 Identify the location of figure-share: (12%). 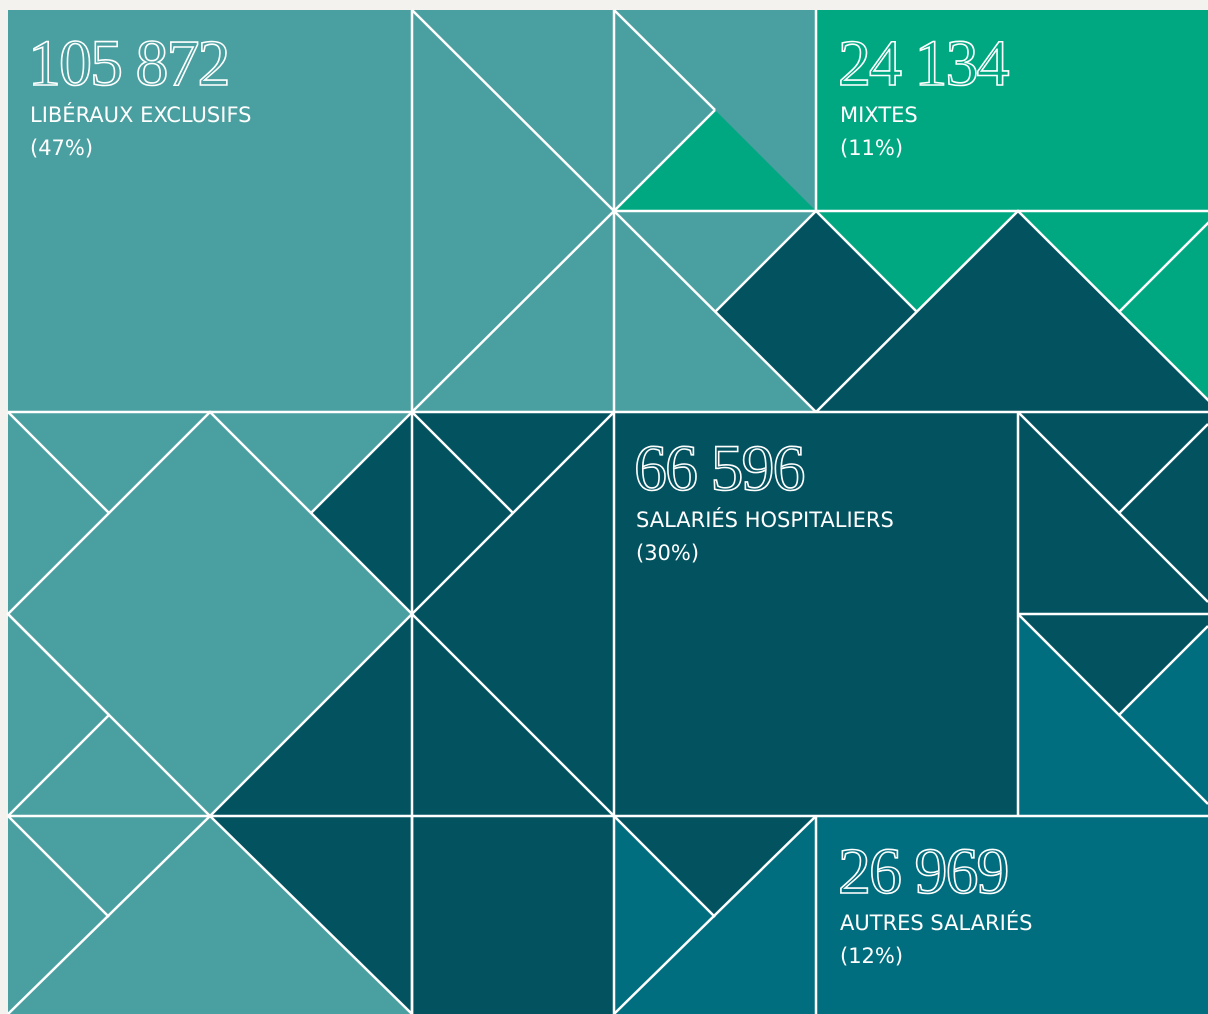
(871, 956).